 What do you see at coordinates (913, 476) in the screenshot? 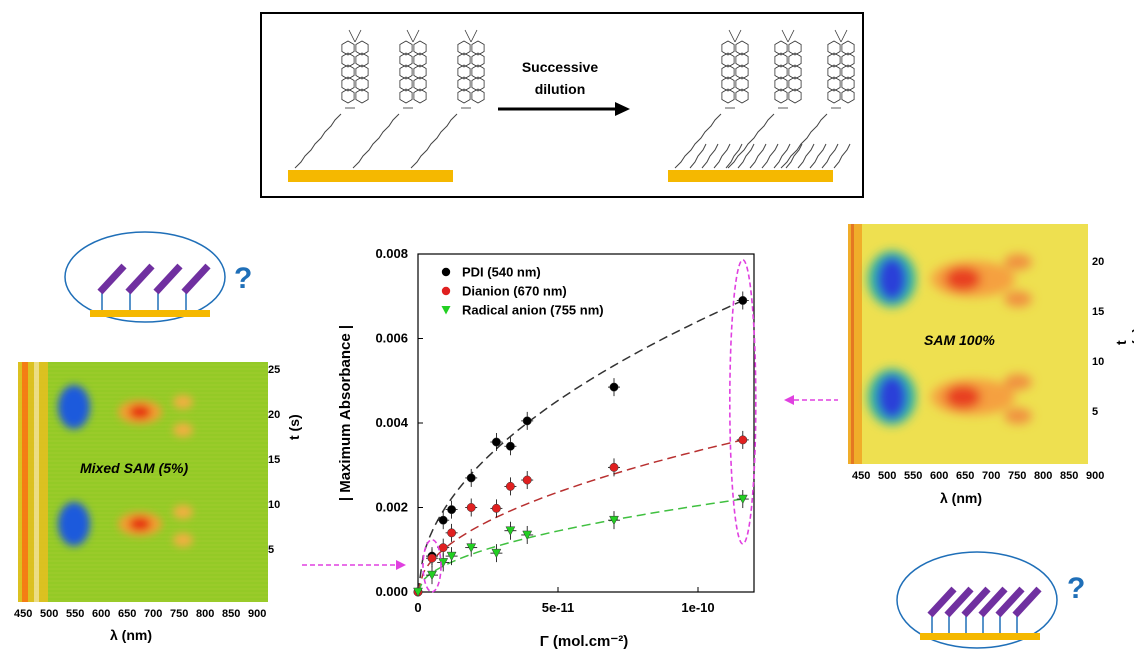
I see `x-tick-label: 550` at bounding box center [913, 476].